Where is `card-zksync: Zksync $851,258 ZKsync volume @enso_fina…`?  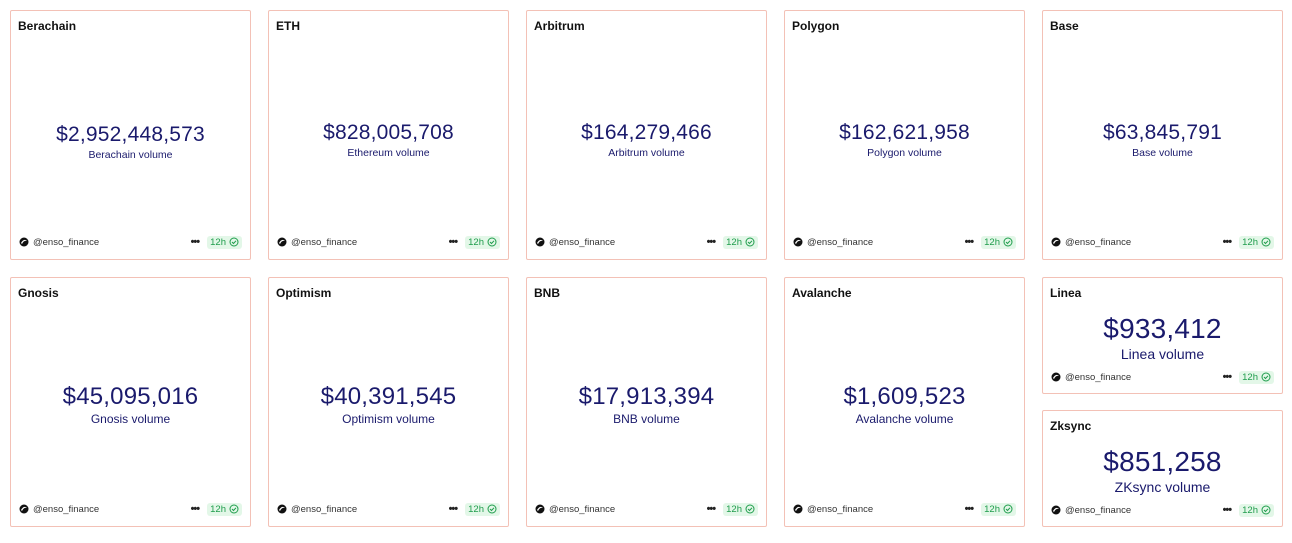
card-zksync: Zksync $851,258 ZKsync volume @enso_fina… is located at coordinates (1162, 468).